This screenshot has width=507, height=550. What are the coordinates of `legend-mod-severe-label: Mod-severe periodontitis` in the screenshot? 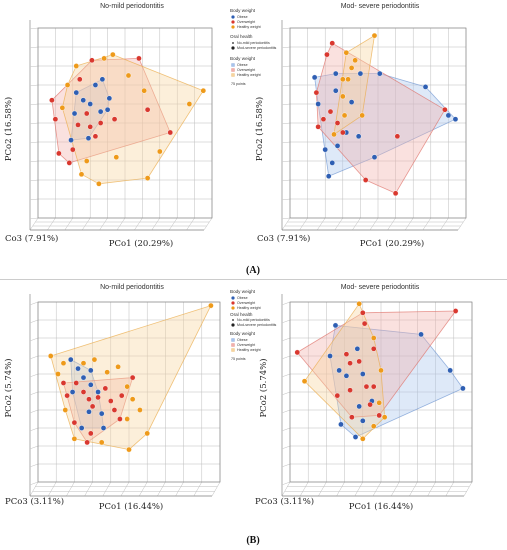 It's located at (257, 48).